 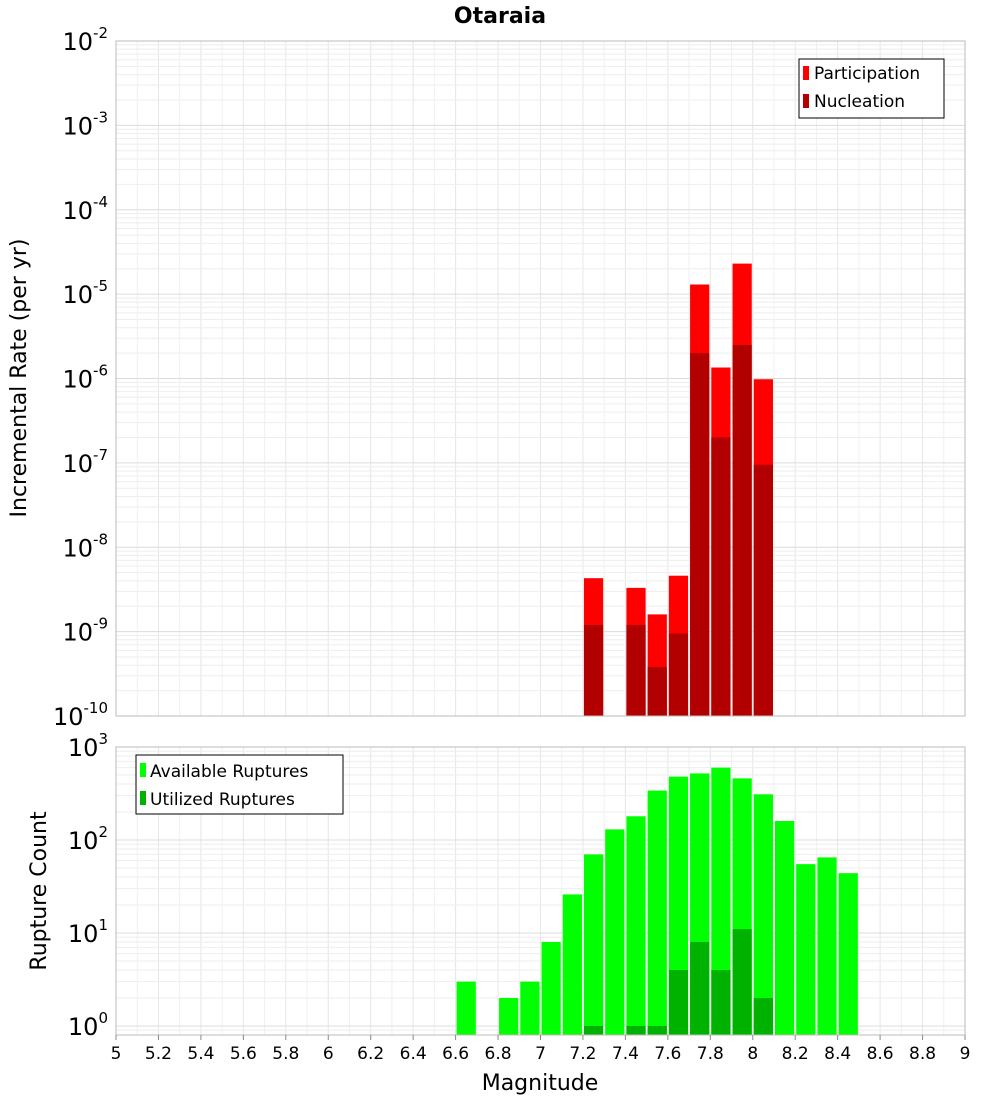 I want to click on rate-y-tick-label: 10⁻², so click(x=85, y=40).